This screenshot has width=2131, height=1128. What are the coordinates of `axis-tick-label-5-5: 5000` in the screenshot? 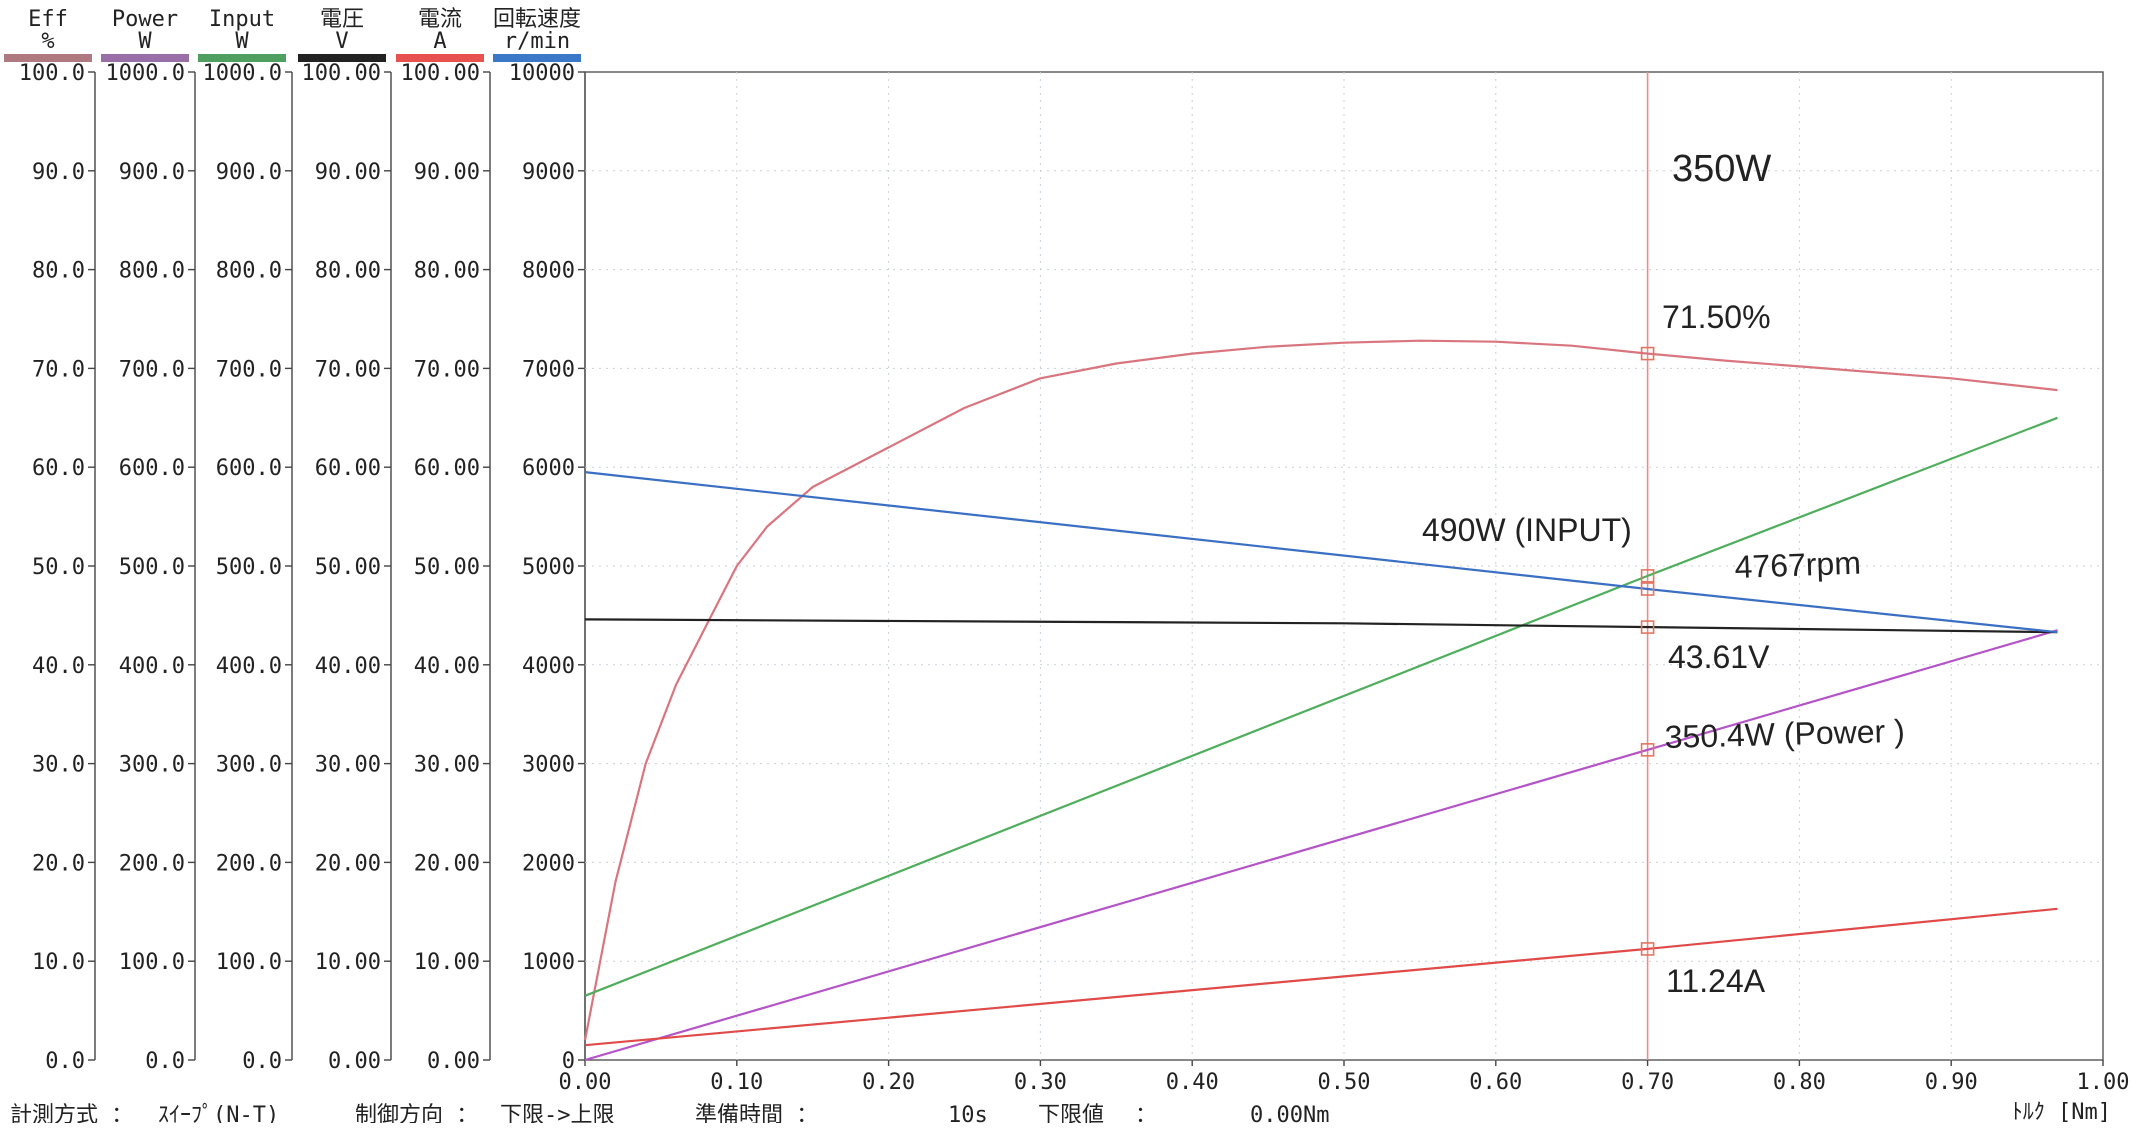 It's located at (548, 567).